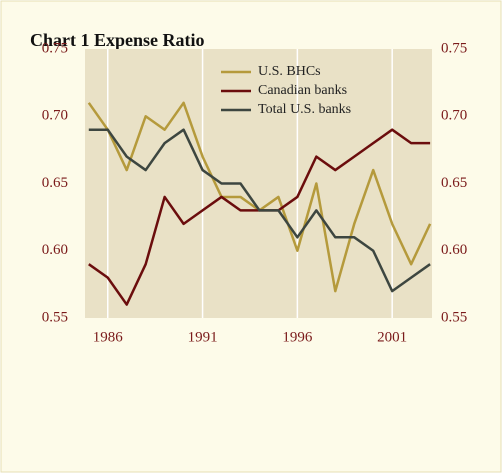  Describe the element at coordinates (55, 183) in the screenshot. I see `y-tick-label: 0.65` at that location.